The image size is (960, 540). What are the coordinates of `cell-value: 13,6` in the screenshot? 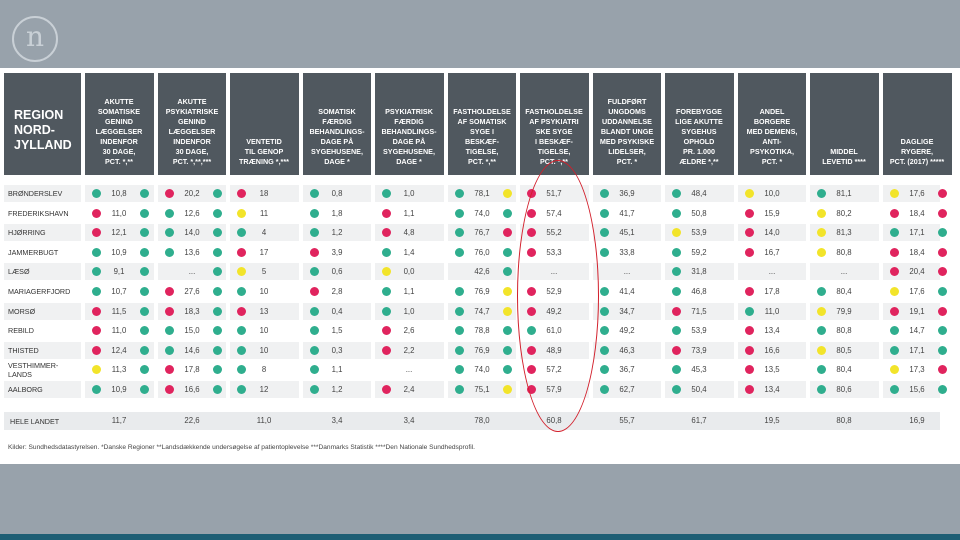 It's located at (192, 252).